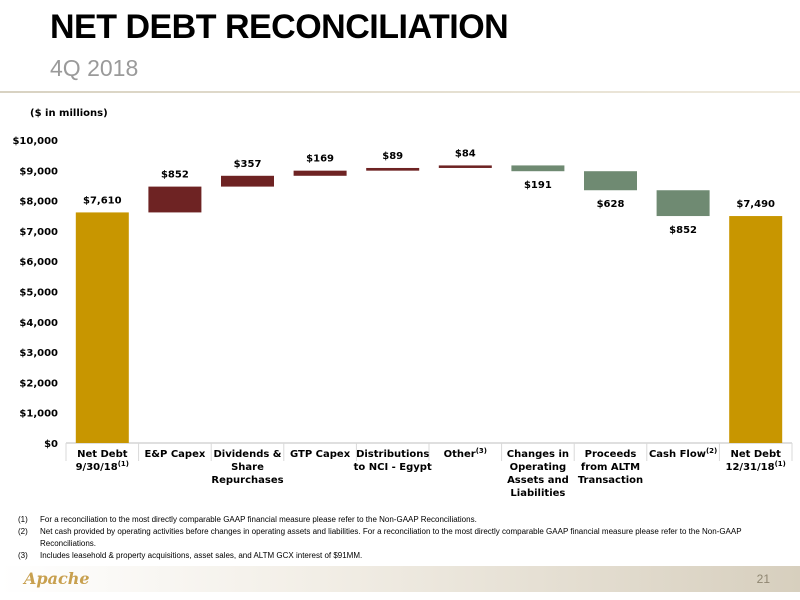 Image resolution: width=800 pixels, height=600 pixels. I want to click on x-tick-label: Proceeds, so click(611, 454).